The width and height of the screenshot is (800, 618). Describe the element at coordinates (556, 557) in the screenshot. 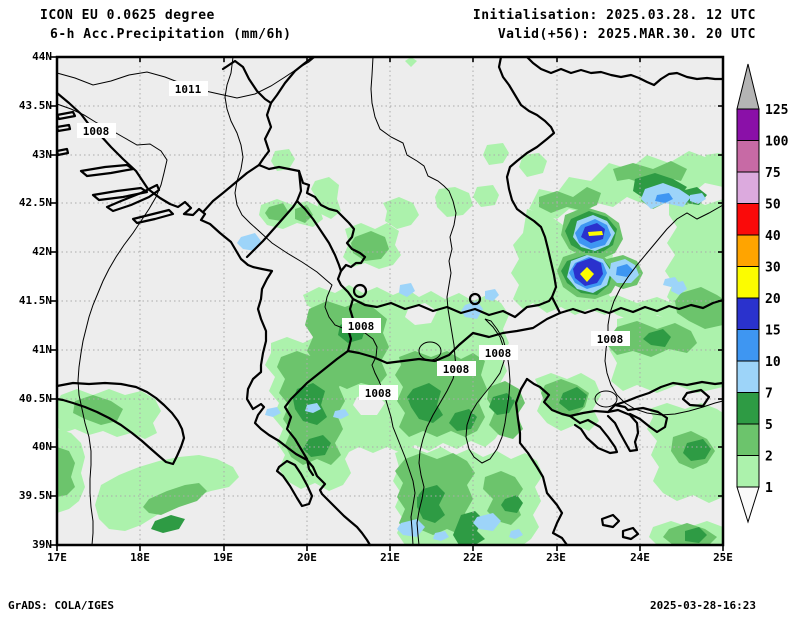

I see `lon-label: 23E` at that location.